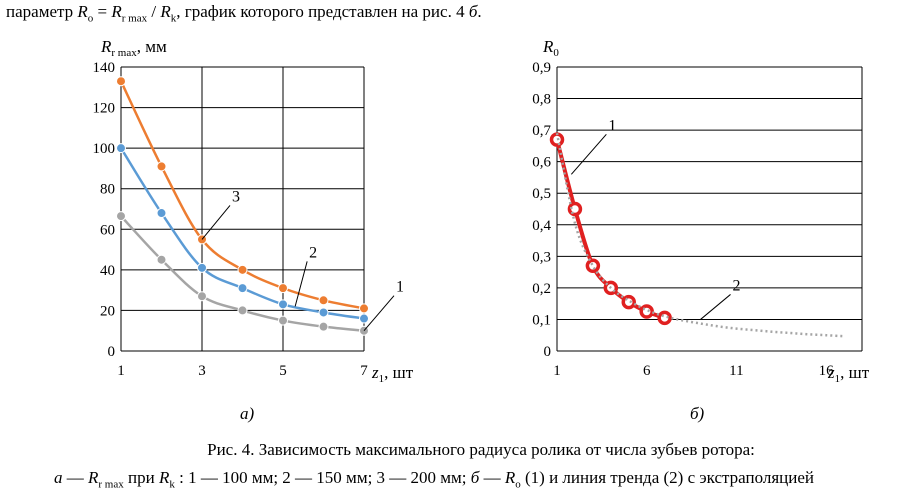 The image size is (902, 496). What do you see at coordinates (90, 18) in the screenshot?
I see `formula-sub-o: o` at bounding box center [90, 18].